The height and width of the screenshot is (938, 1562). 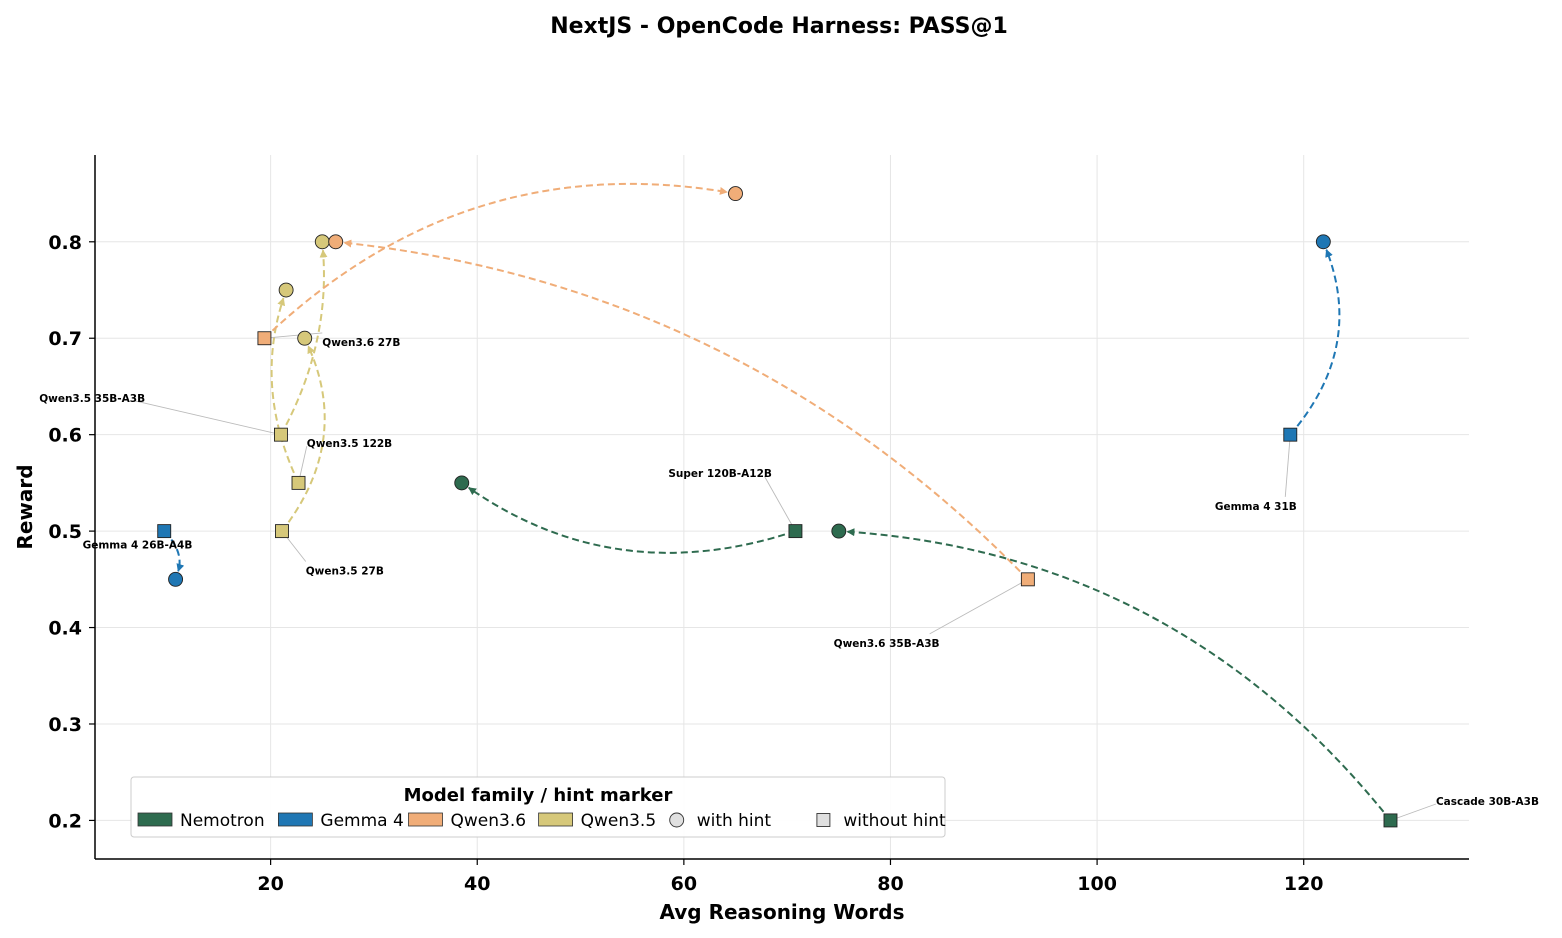 What do you see at coordinates (305, 338) in the screenshot?
I see `marker-with-hint-qwen3-5-27b` at bounding box center [305, 338].